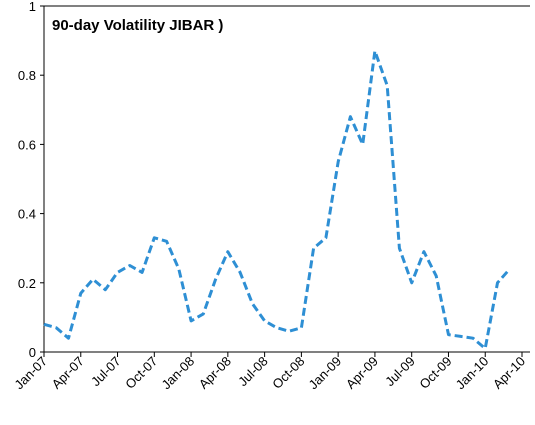  I want to click on x-tick-label: Apr-07, so click(68, 373).